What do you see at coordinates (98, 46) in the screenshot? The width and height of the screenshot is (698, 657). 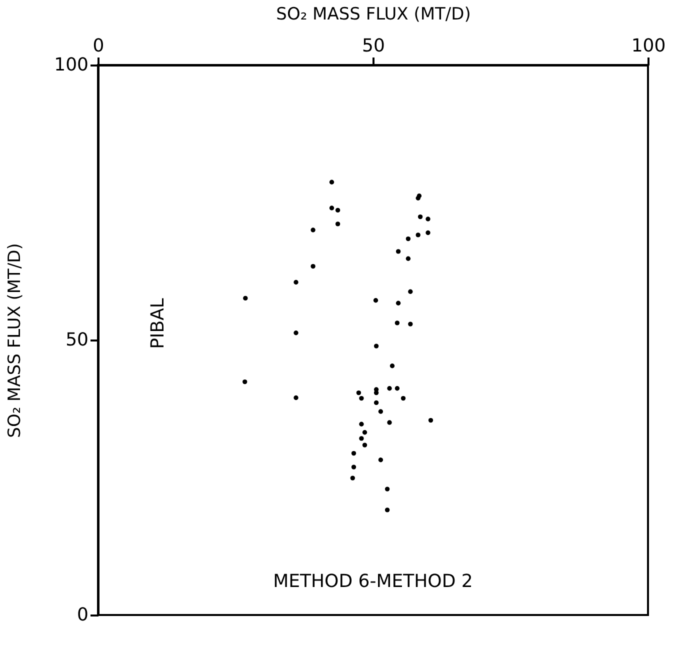 I see `x-tick-label: 0` at bounding box center [98, 46].